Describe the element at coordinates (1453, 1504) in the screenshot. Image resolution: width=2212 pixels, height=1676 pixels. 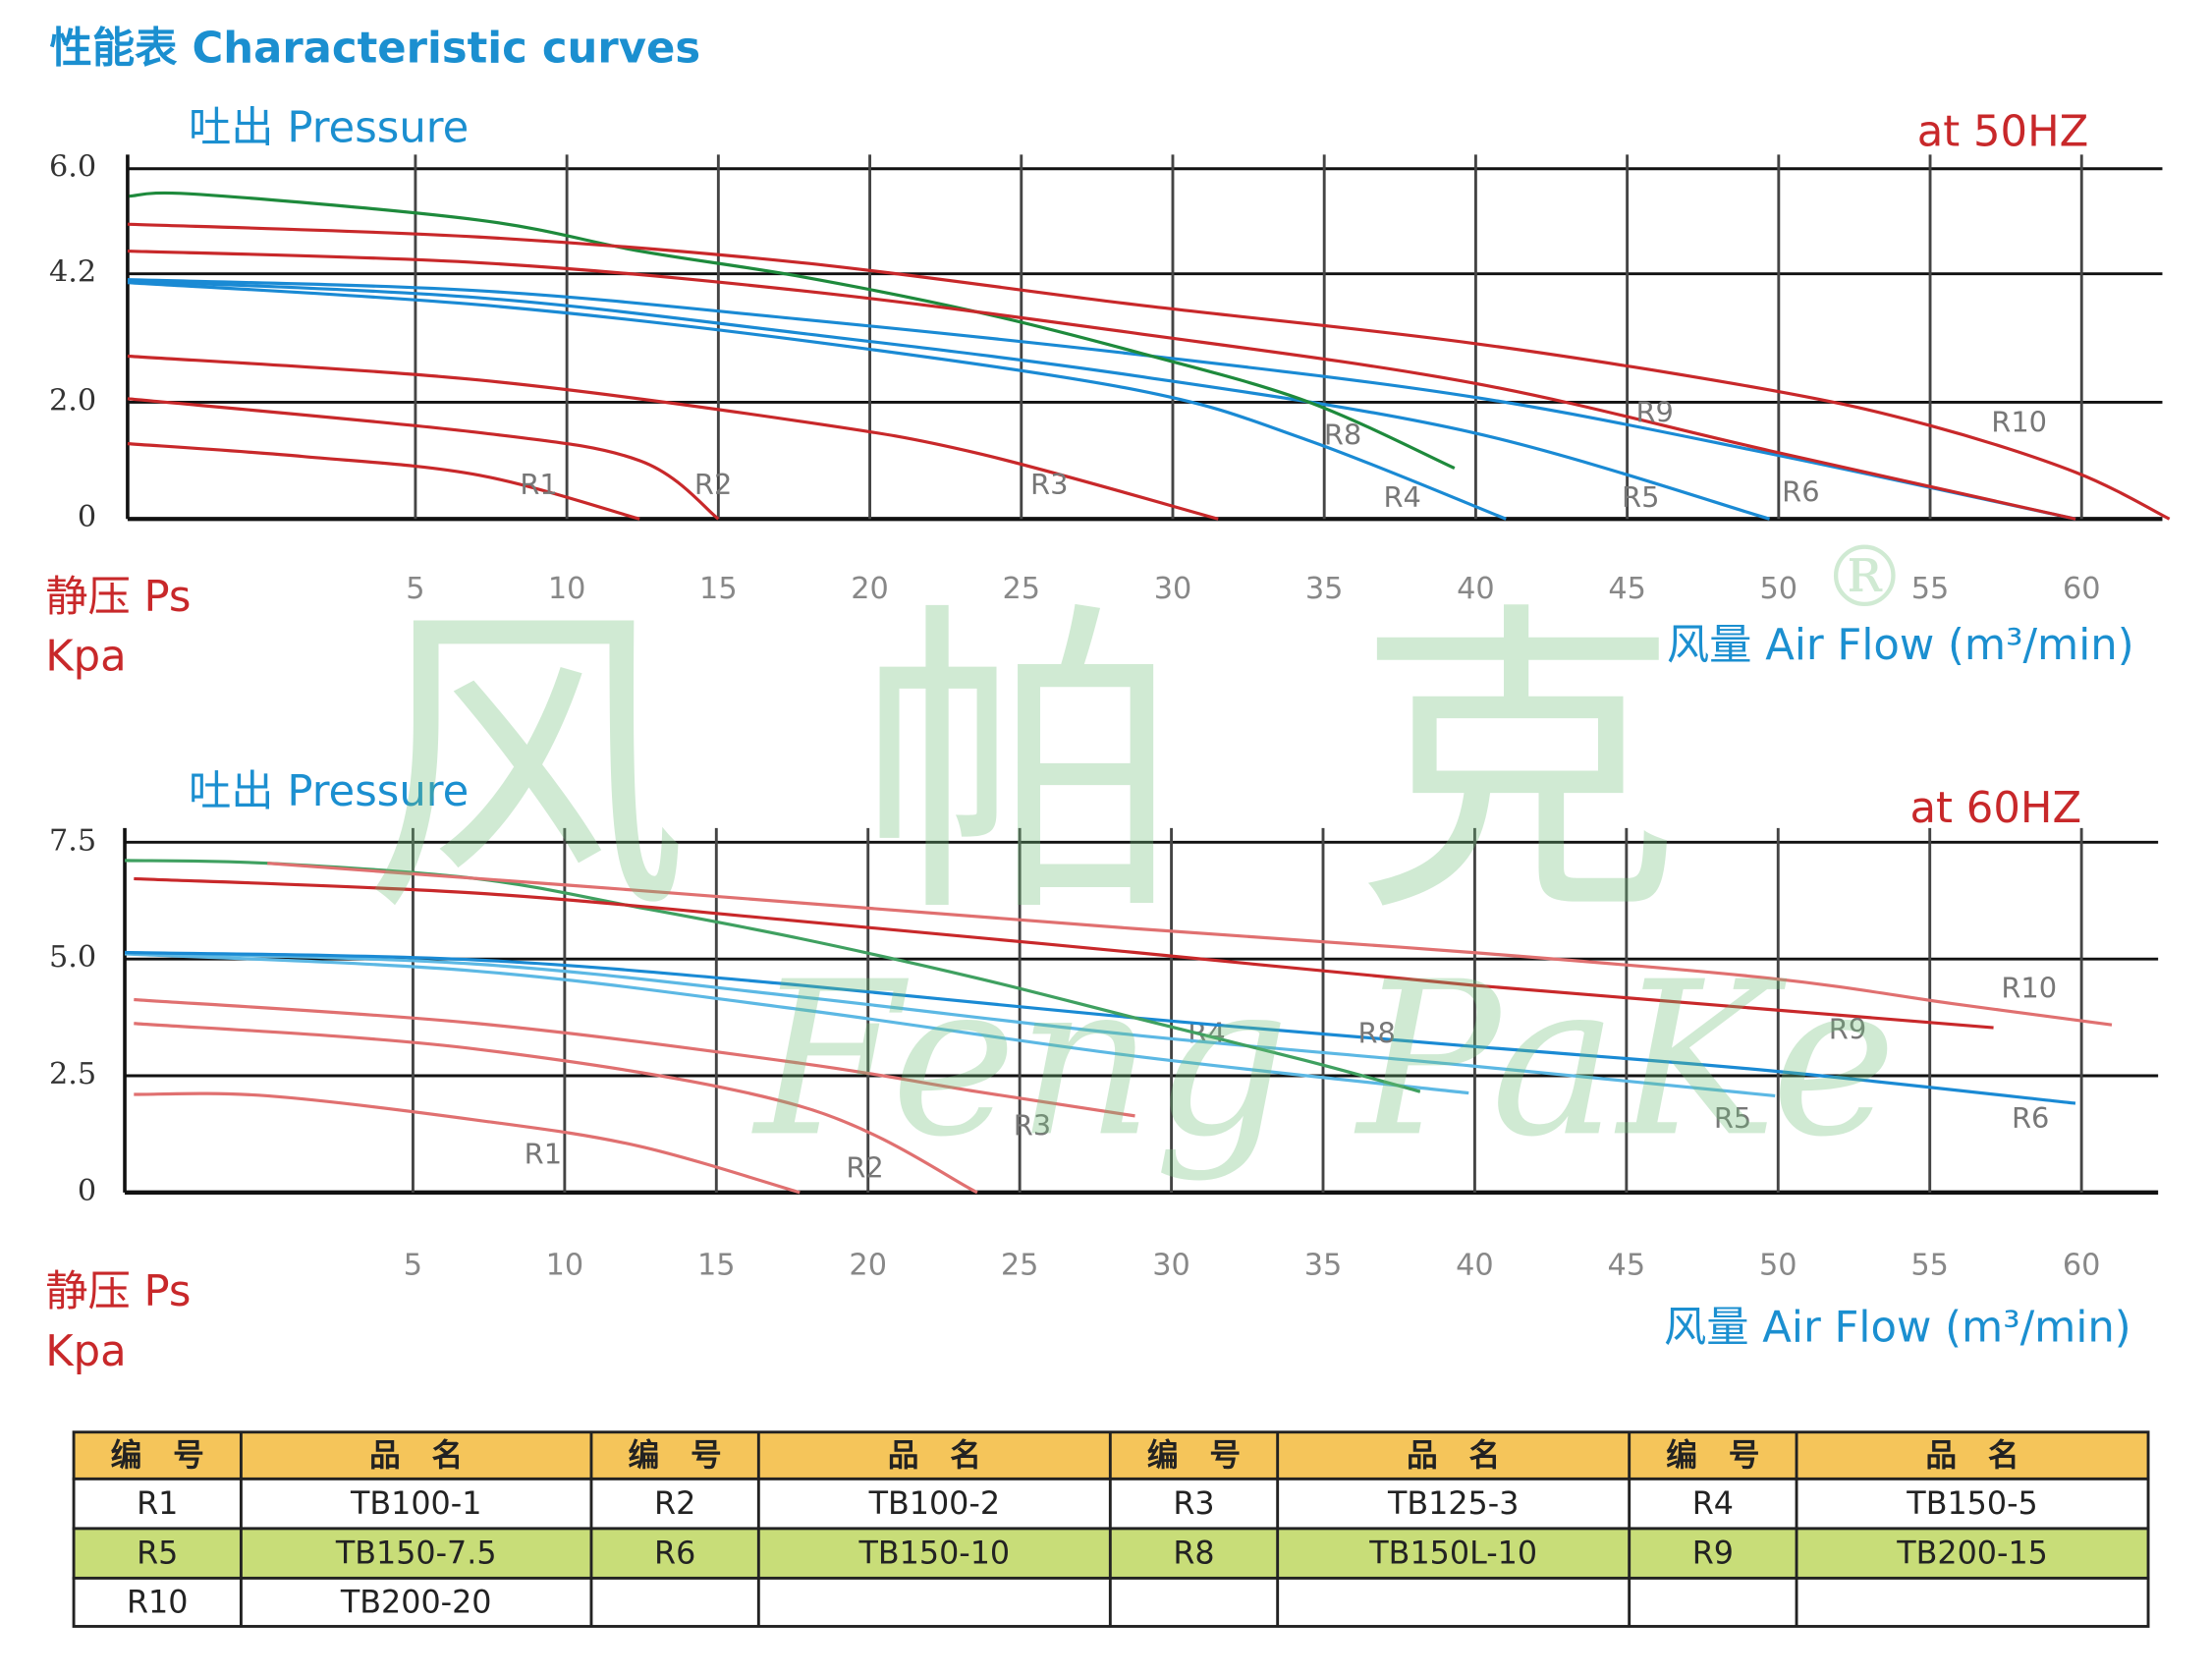
I see `table-cell: TB125-3` at that location.